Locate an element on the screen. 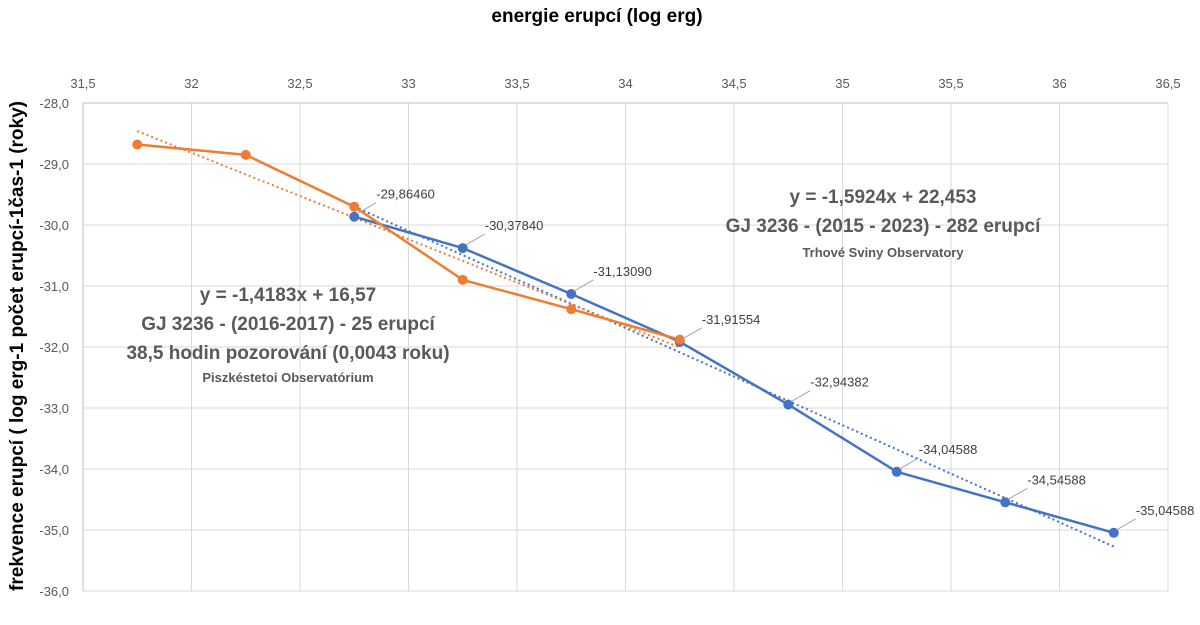  y-tick-label: -33,0 is located at coordinates (54, 408).